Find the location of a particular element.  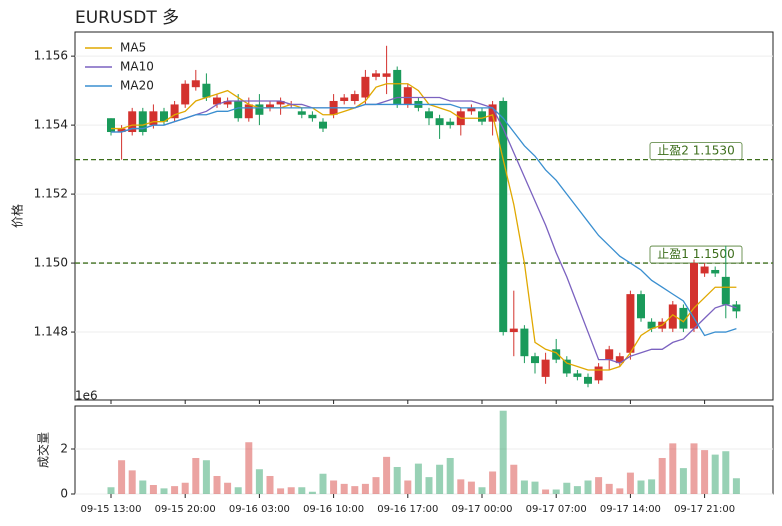

x-tick-label: 09-17 21:00 is located at coordinates (704, 509).